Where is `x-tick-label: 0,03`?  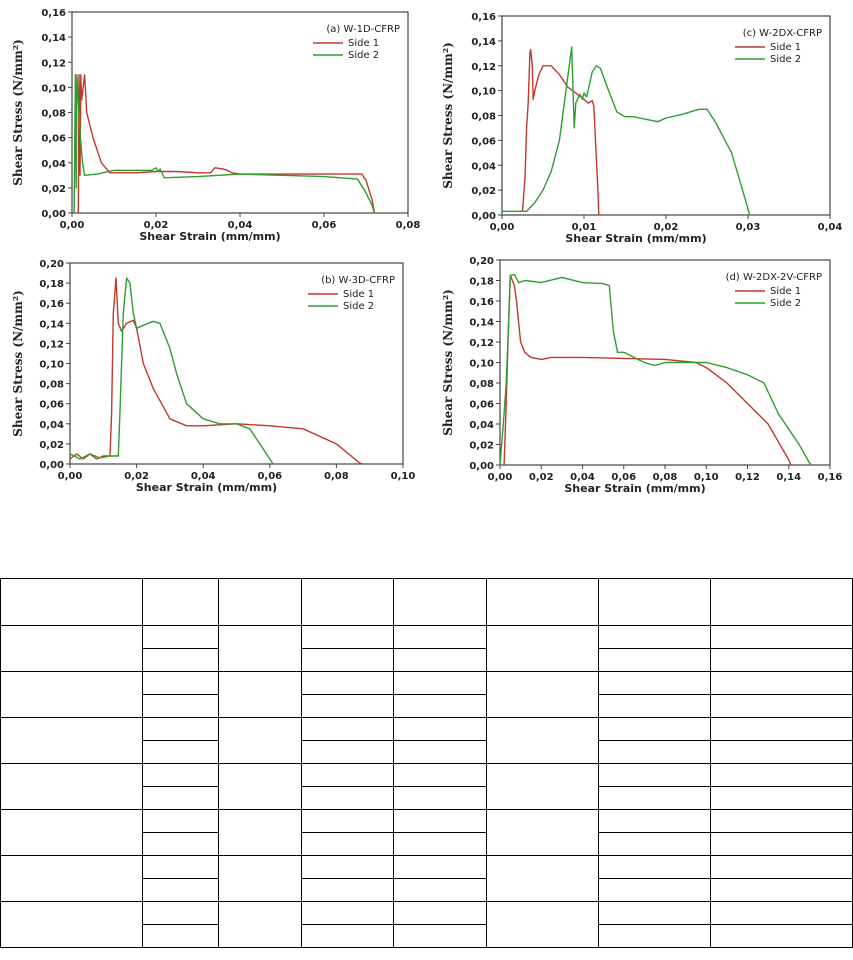 x-tick-label: 0,03 is located at coordinates (748, 227).